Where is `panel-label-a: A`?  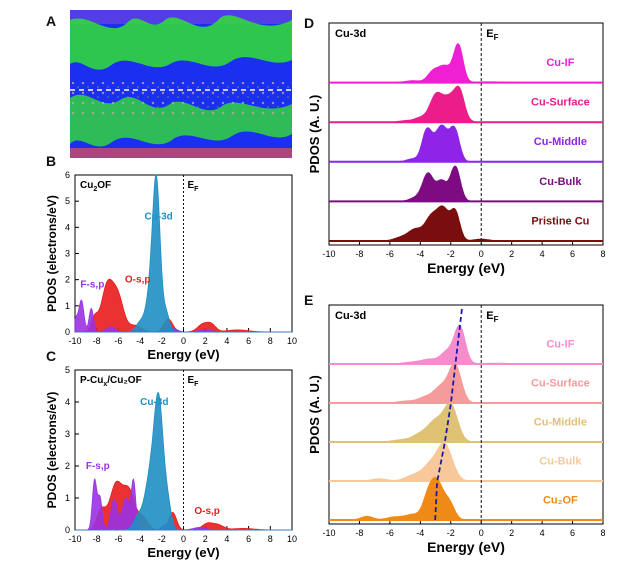
panel-label-a: A is located at coordinates (51, 21).